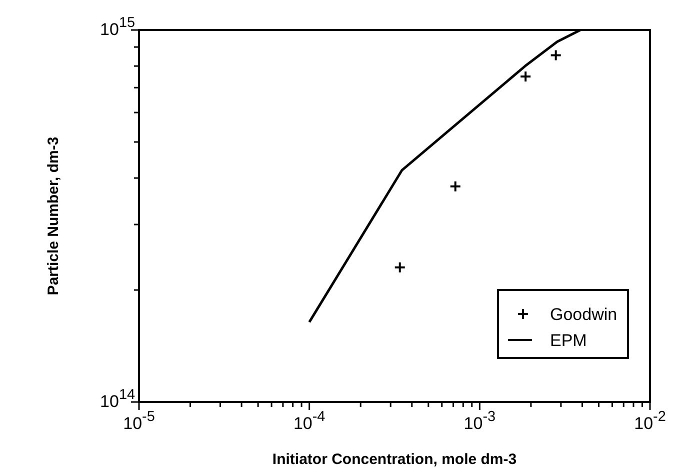 The width and height of the screenshot is (685, 476). I want to click on legend-label: Goodwin, so click(584, 314).